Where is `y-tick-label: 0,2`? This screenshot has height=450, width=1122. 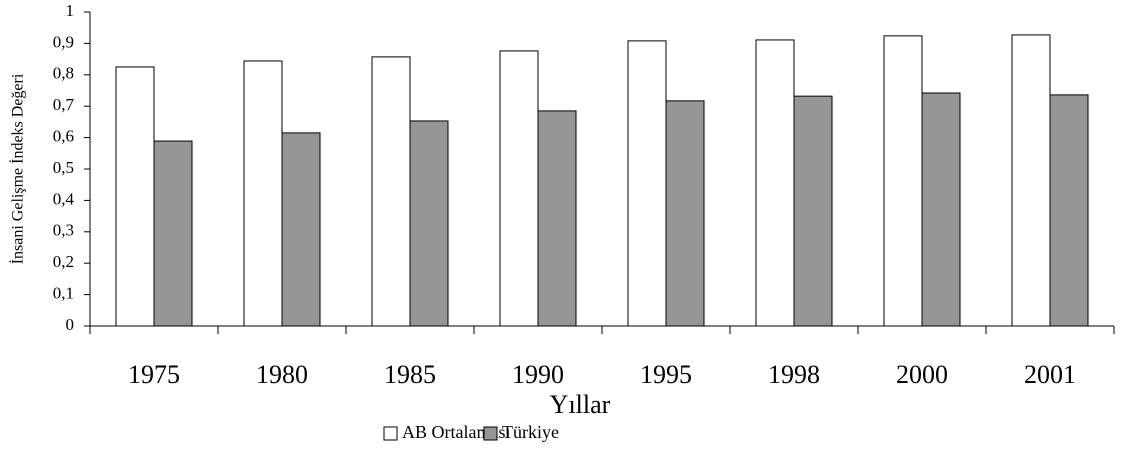 y-tick-label: 0,2 is located at coordinates (63, 261).